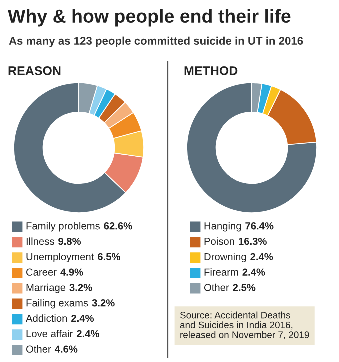 The height and width of the screenshot is (362, 339). Describe the element at coordinates (225, 258) in the screenshot. I see `legend-label: Drowning` at that location.